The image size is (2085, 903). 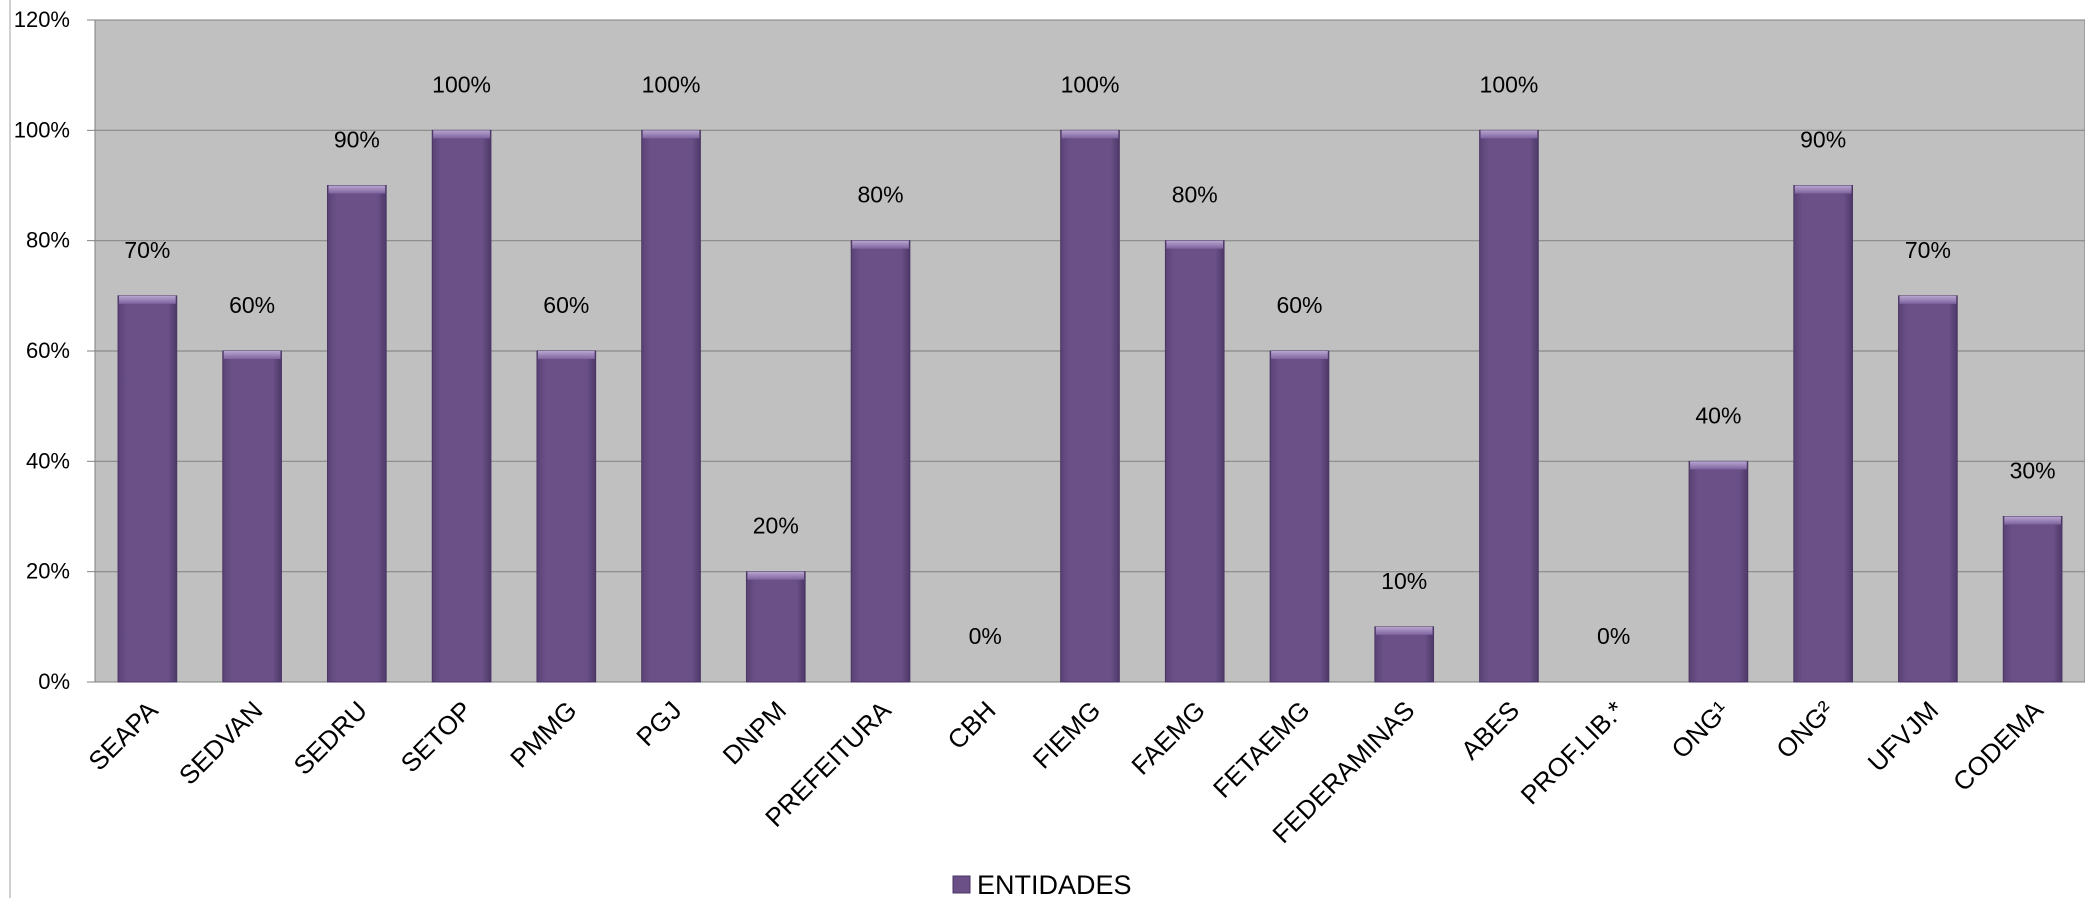 I want to click on x-tick-label: SEDVAN, so click(x=220, y=742).